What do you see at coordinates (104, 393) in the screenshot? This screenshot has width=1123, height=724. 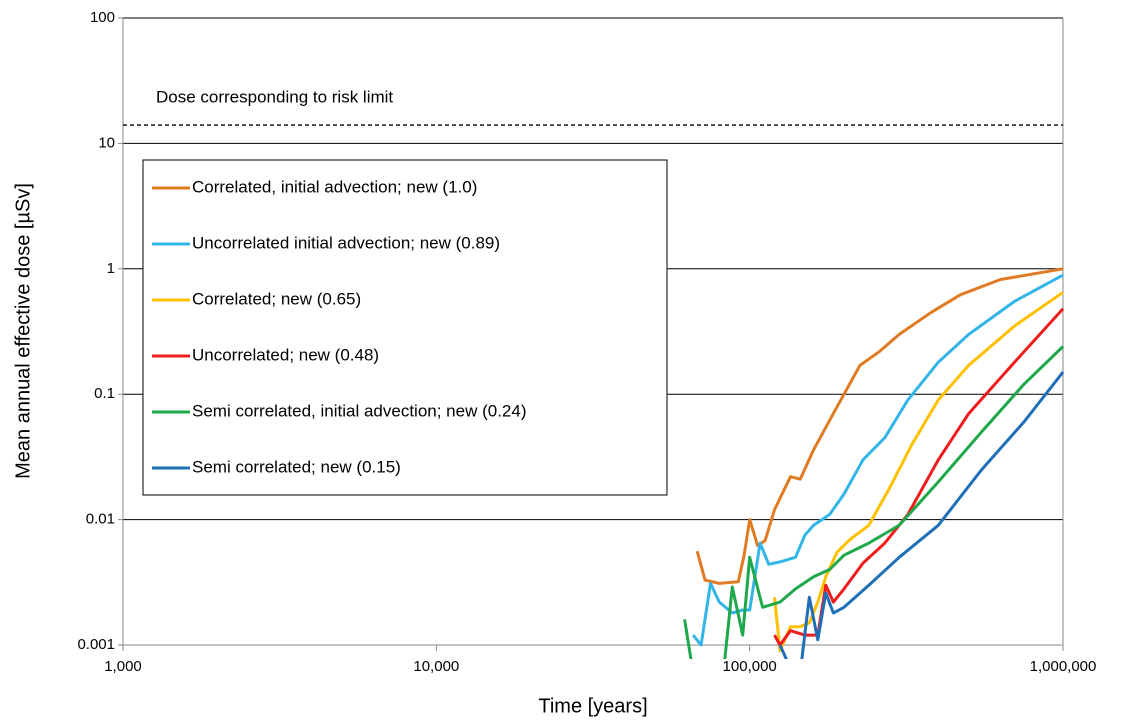 I see `y-tick-label: 0.1` at bounding box center [104, 393].